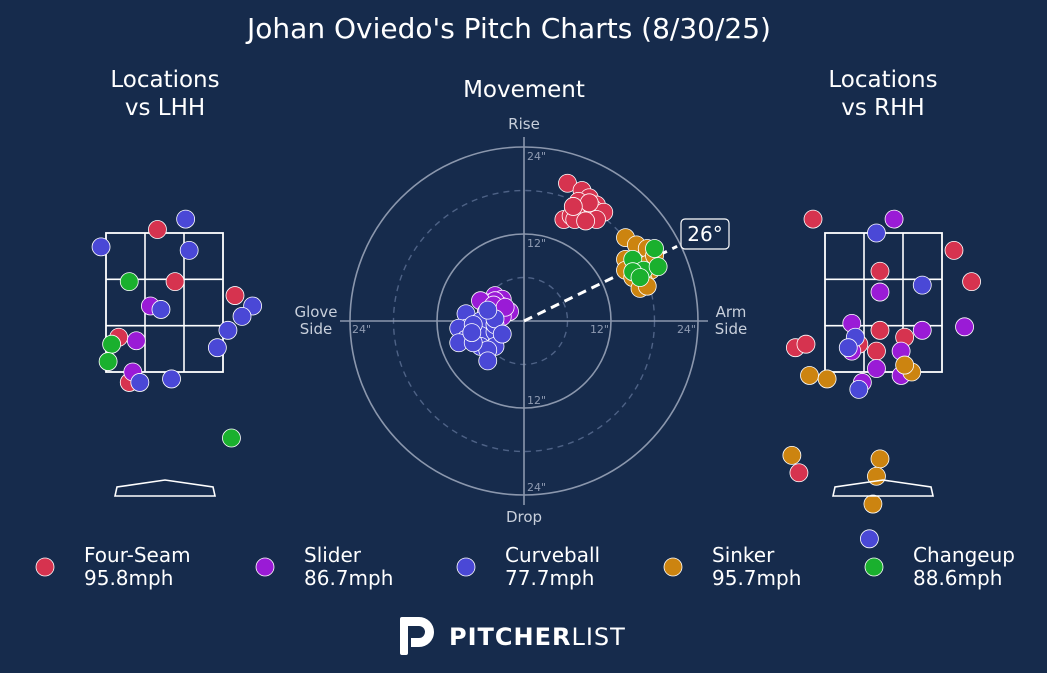  What do you see at coordinates (731, 312) in the screenshot?
I see `arm-side-label-1: Arm` at bounding box center [731, 312].